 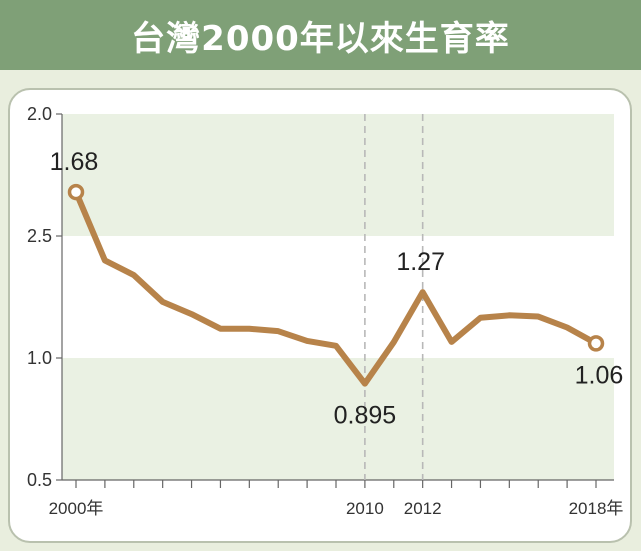 What do you see at coordinates (420, 262) in the screenshot?
I see `data-label-2012: 1.27` at bounding box center [420, 262].